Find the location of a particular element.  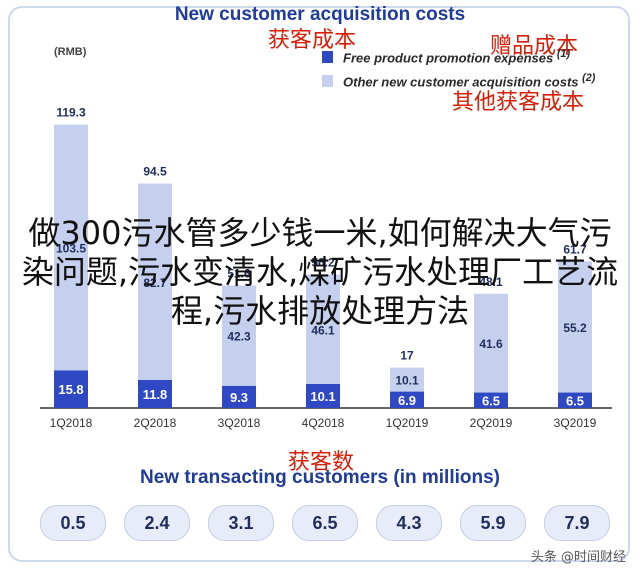

cn-label-gift-cost: 赠品成本 is located at coordinates (534, 46).